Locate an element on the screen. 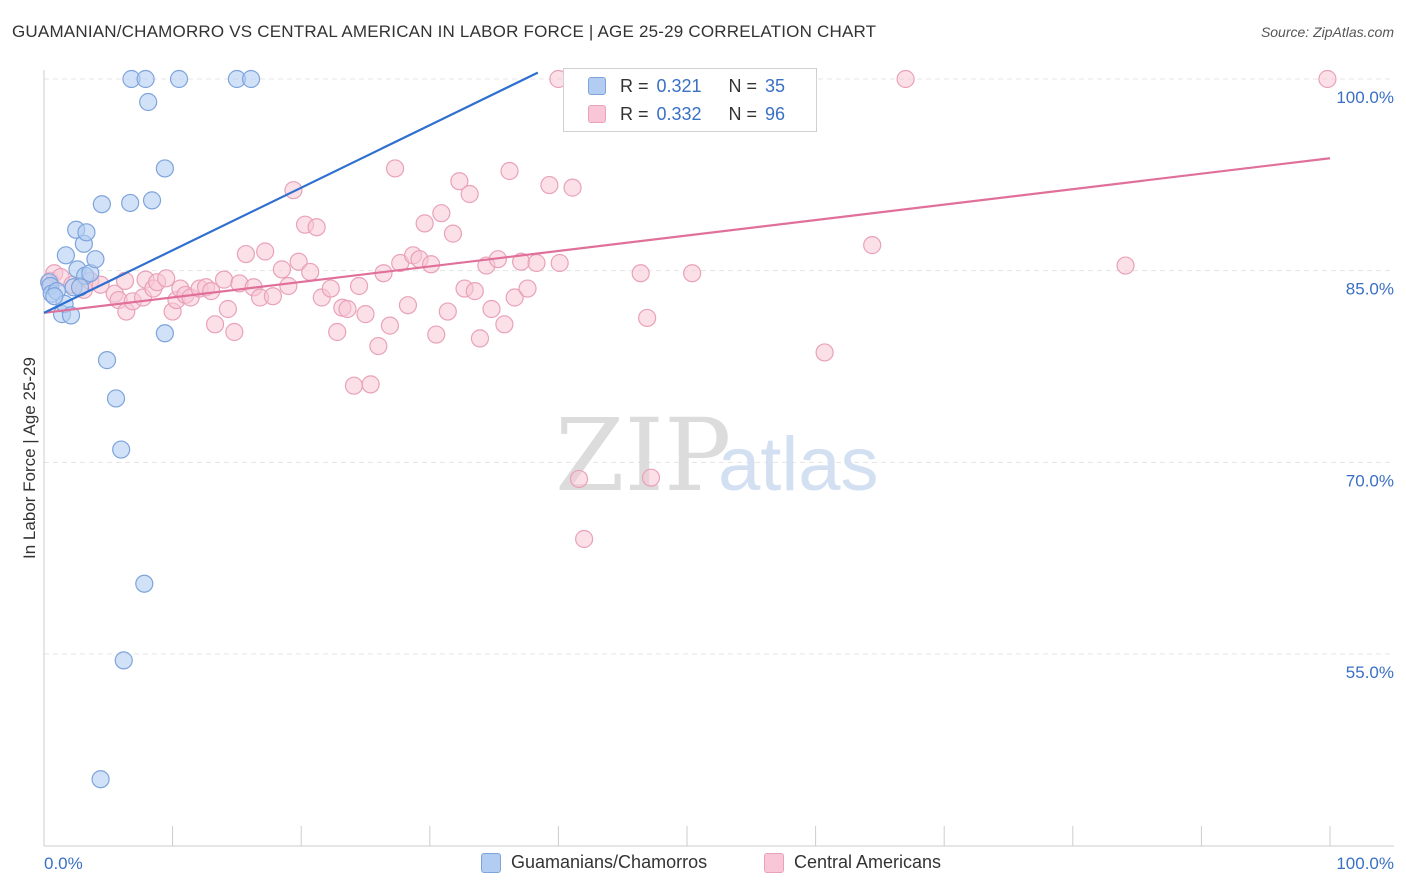  watermark: ZIP is located at coordinates (643, 455).